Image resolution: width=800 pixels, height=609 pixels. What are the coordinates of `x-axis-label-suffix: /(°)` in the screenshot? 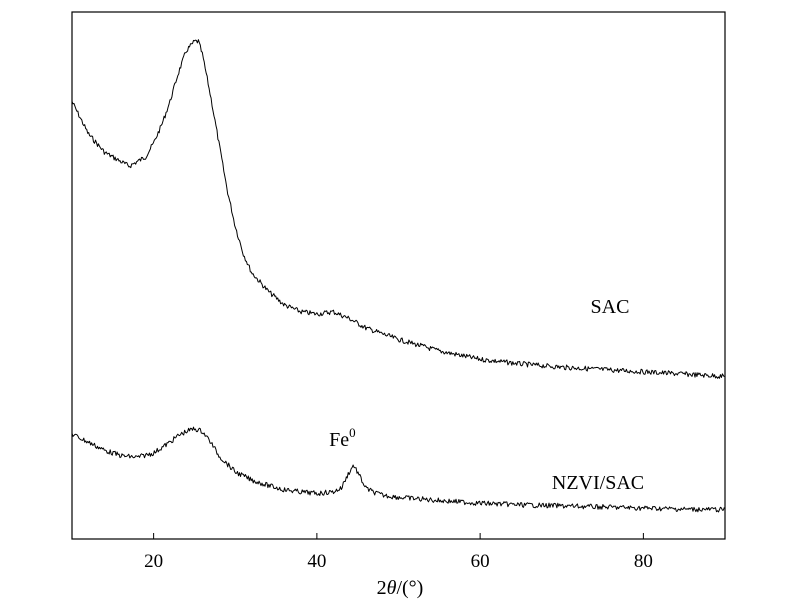 It's located at (409, 588).